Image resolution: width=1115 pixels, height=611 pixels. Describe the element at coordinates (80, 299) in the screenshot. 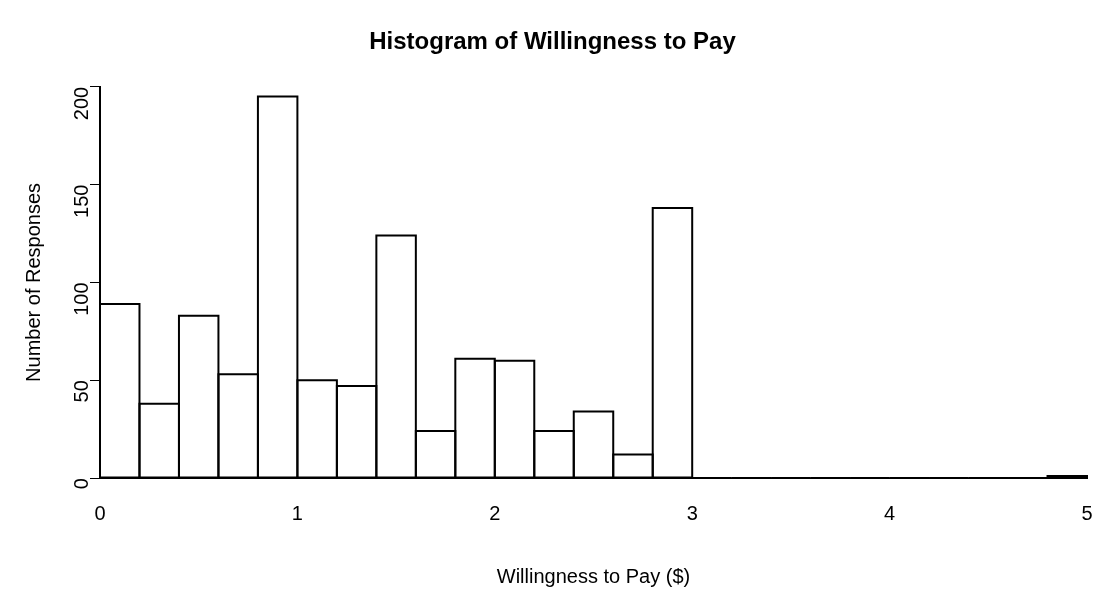

I see `y-tick-label: 100` at that location.